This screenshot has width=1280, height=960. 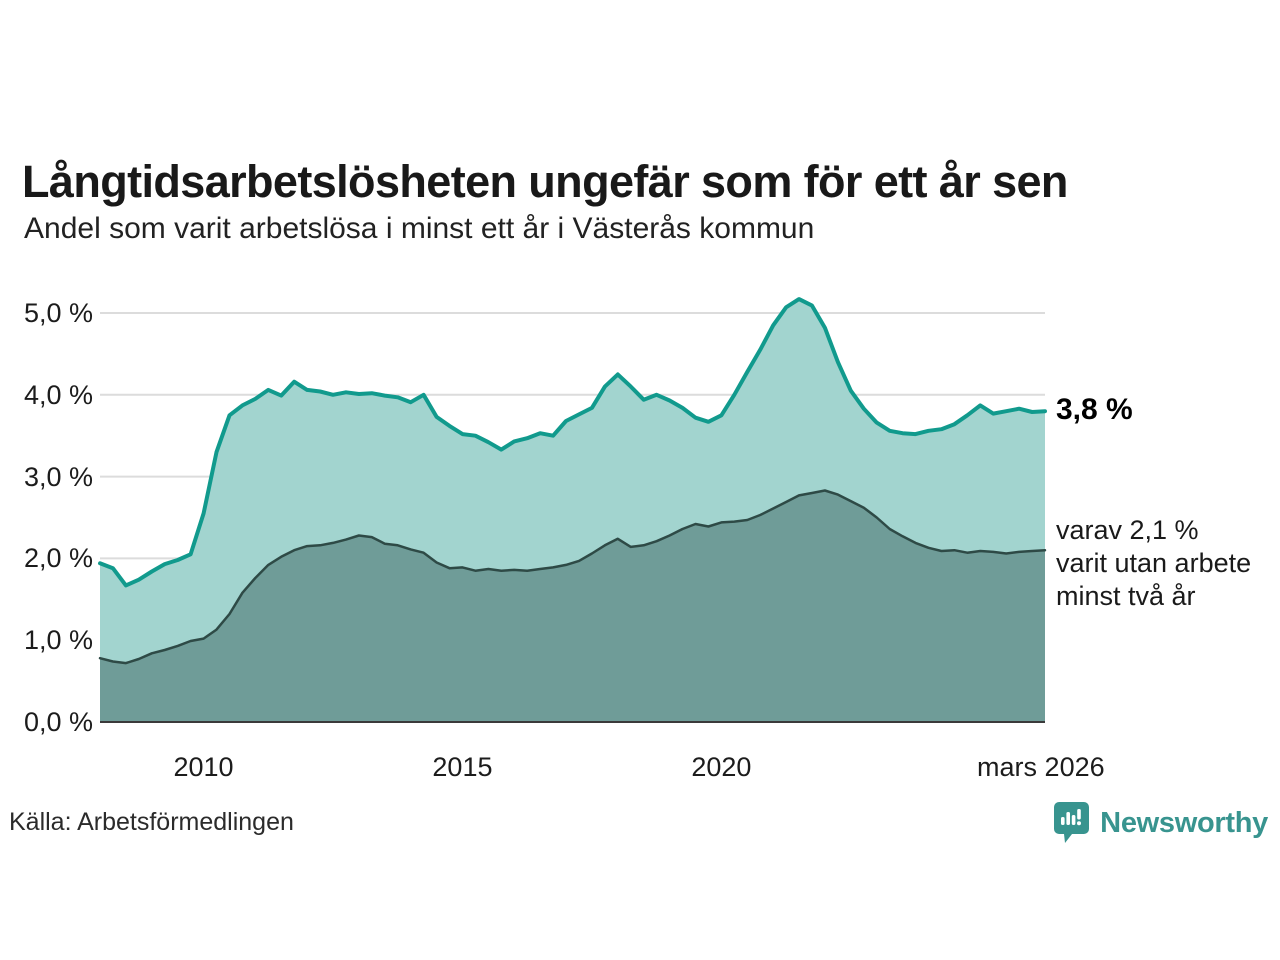 I want to click on y-axis-tick-label: 5,0 %, so click(x=58, y=313).